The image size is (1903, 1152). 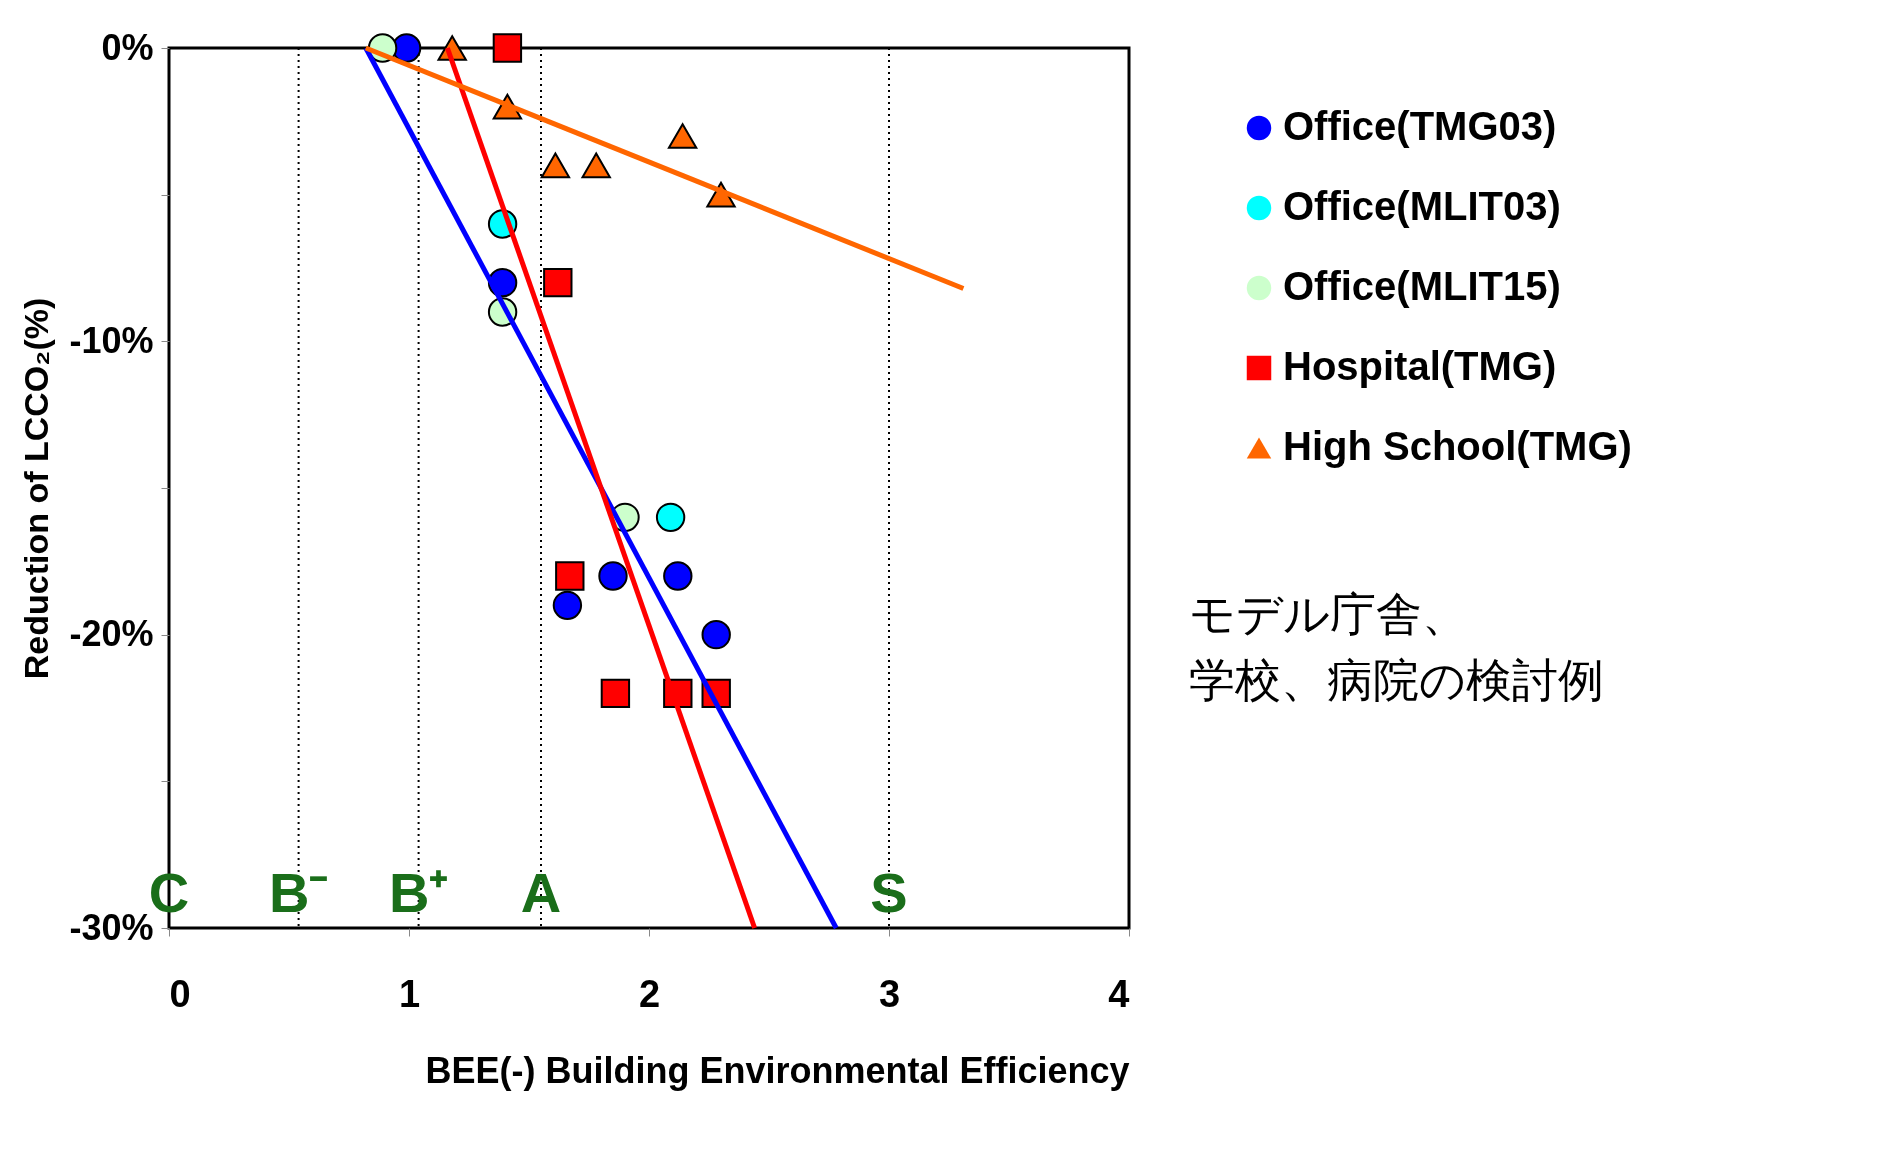 I want to click on annotation: B⁻, so click(x=298, y=892).